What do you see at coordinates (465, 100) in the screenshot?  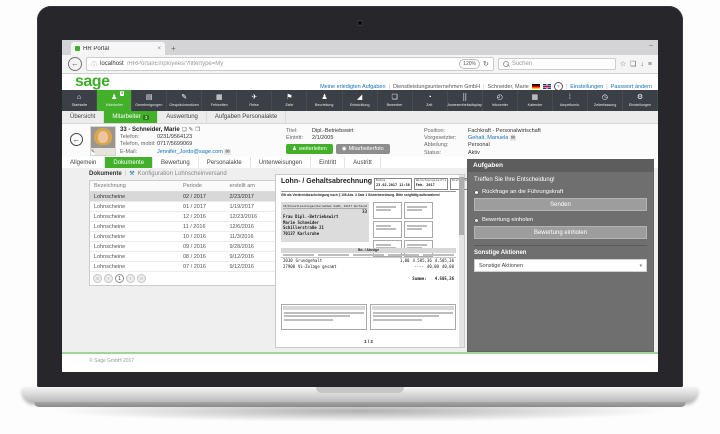 I see `nav-item-anwesenheitsdisplay: ⣿ Anwesenheitsdisplay` at bounding box center [465, 100].